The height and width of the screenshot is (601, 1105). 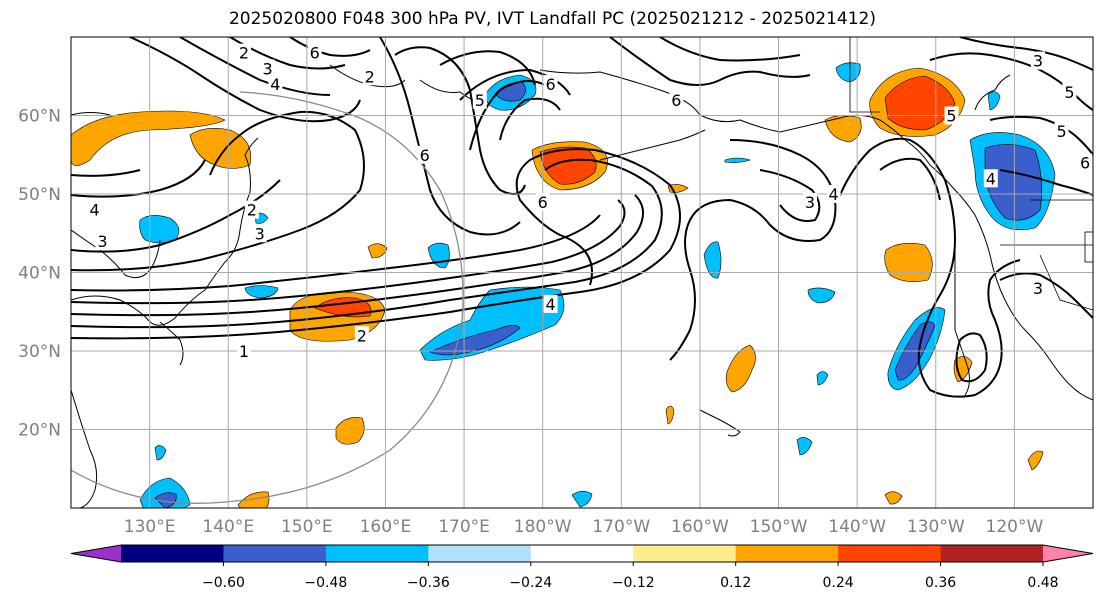 I want to click on lon-tick-label: 170°W, so click(x=621, y=527).